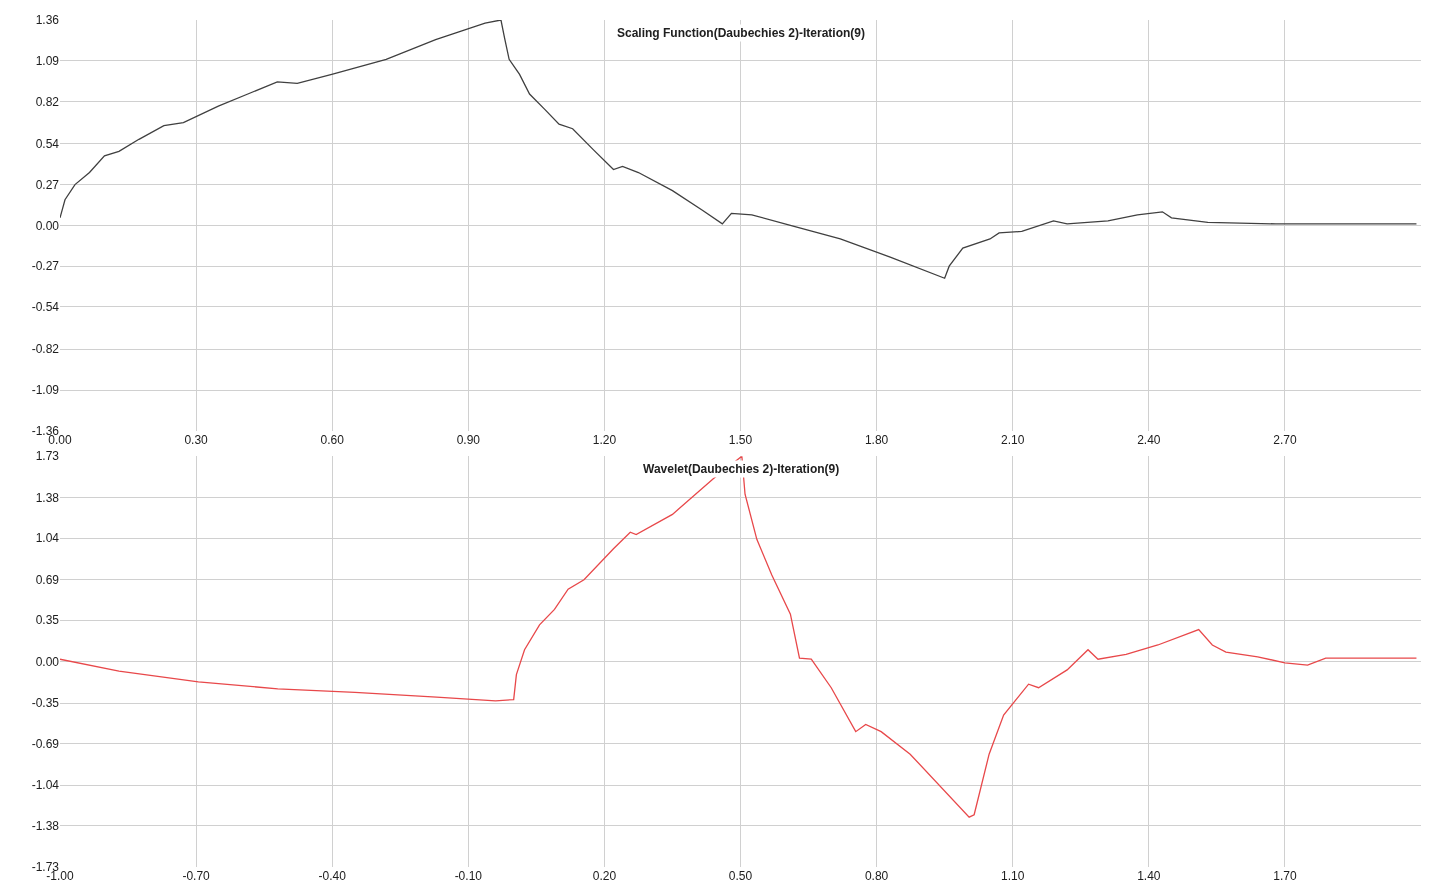 This screenshot has width=1433, height=895. What do you see at coordinates (47, 497) in the screenshot?
I see `y-tick-label: 1.38` at bounding box center [47, 497].